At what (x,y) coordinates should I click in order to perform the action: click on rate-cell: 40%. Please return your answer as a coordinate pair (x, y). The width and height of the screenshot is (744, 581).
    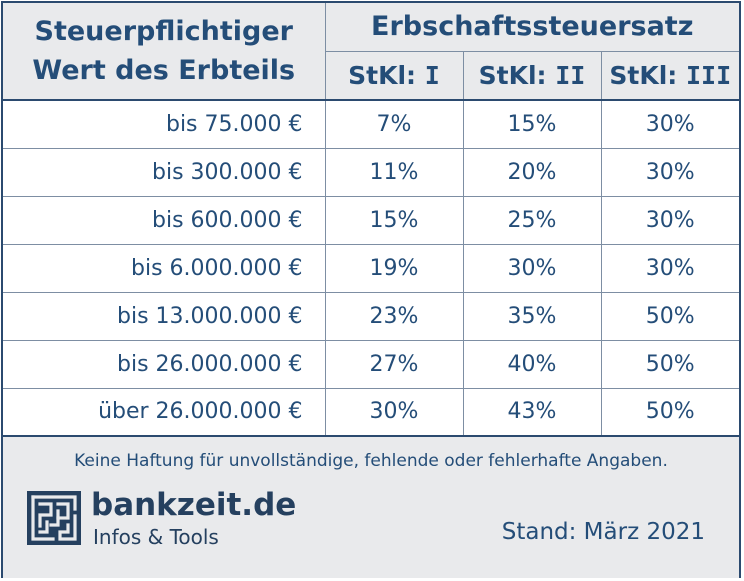
    Looking at the image, I should click on (531, 364).